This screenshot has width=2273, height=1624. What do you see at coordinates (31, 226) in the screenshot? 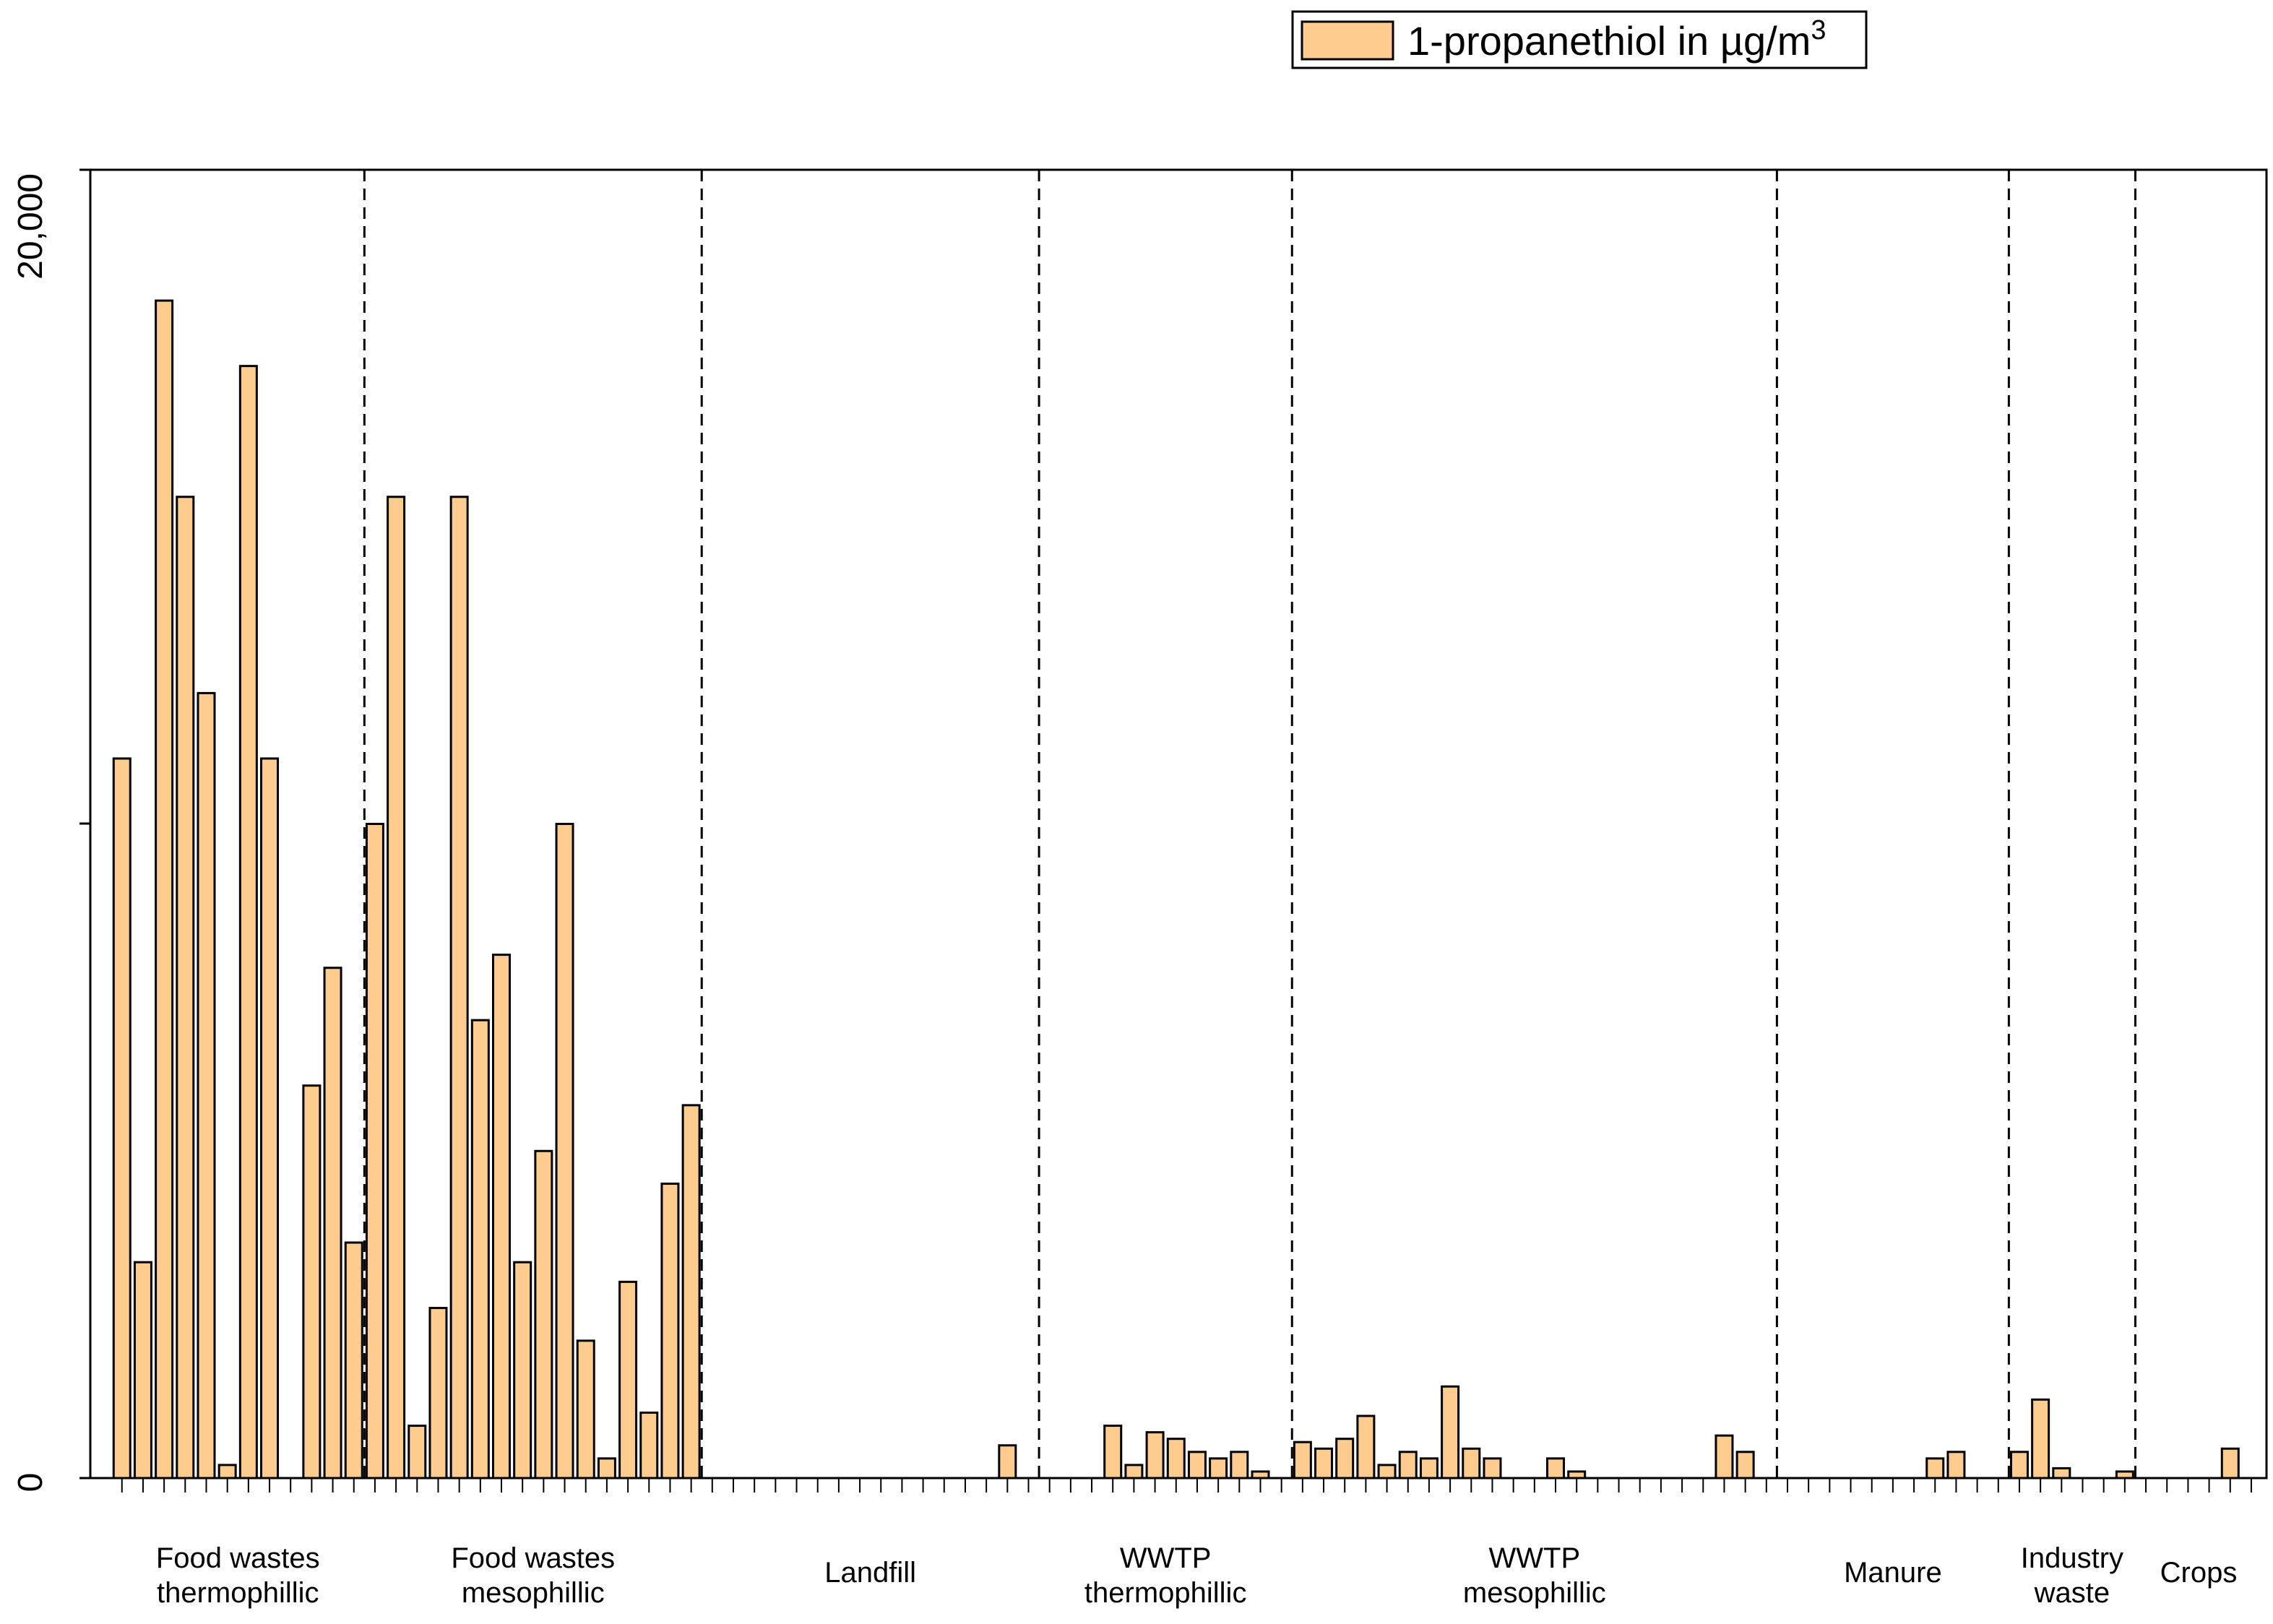
I see `y-tick-label-max: 20,000` at bounding box center [31, 226].